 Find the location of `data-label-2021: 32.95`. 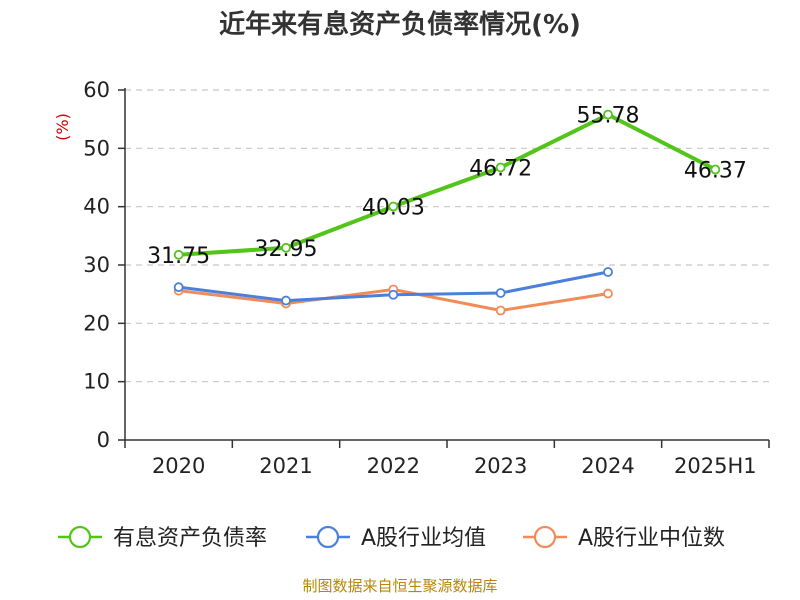

data-label-2021: 32.95 is located at coordinates (286, 249).